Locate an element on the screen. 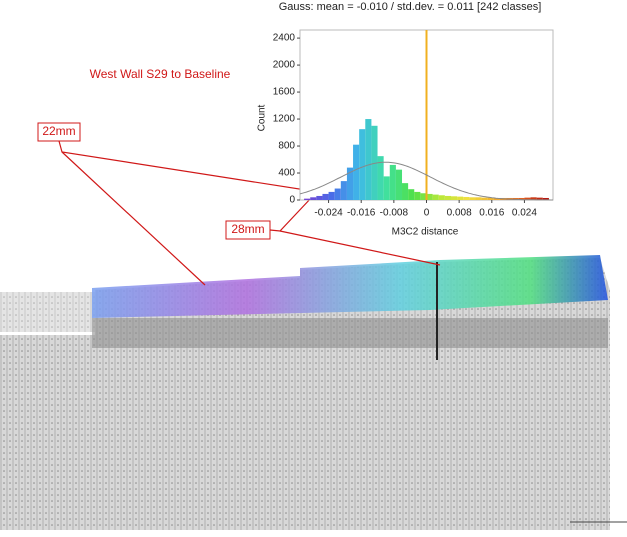 This screenshot has width=627, height=537. gauss-curve is located at coordinates (426, 181).